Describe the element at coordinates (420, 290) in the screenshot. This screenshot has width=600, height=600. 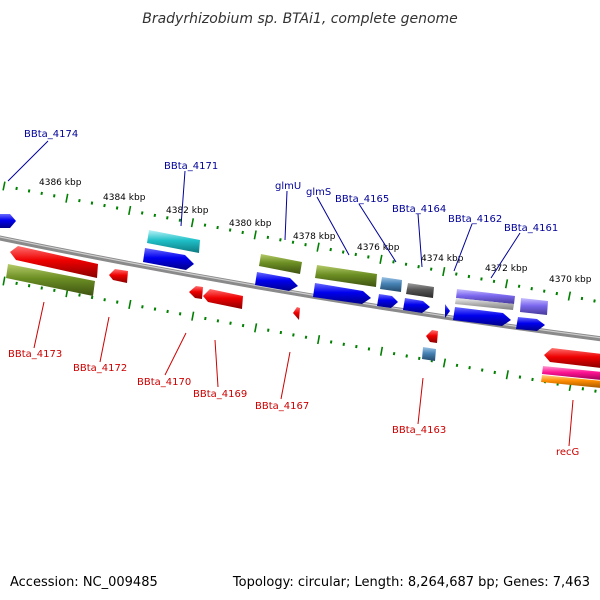
I see `cds-gray` at that location.